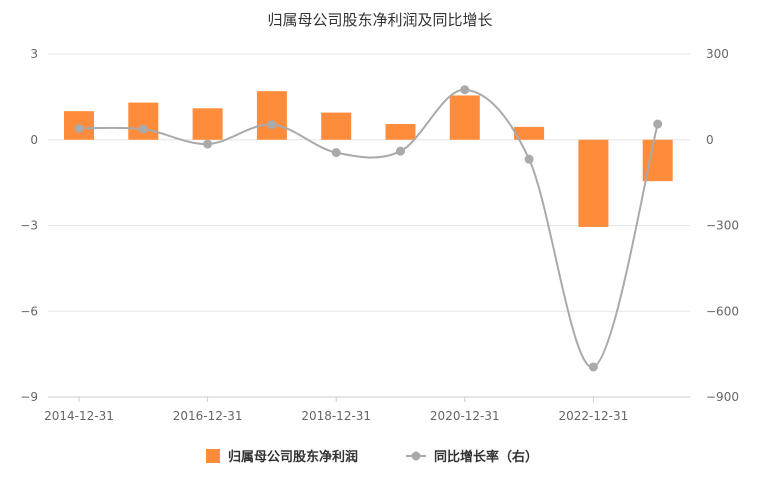 The height and width of the screenshot is (486, 761). What do you see at coordinates (29, 311) in the screenshot?
I see `y-left-tick-label: −6` at bounding box center [29, 311].